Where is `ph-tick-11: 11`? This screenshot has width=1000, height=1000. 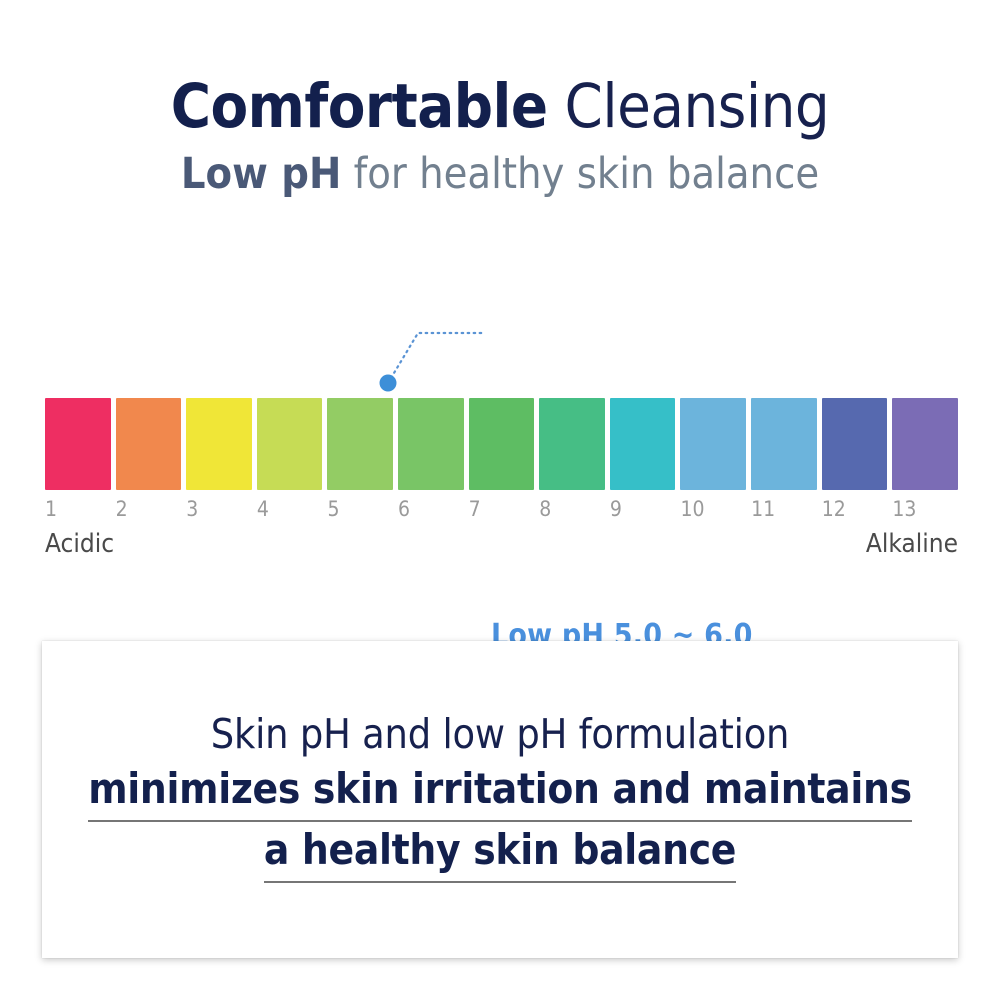
ph-tick-11: 11 is located at coordinates (763, 509).